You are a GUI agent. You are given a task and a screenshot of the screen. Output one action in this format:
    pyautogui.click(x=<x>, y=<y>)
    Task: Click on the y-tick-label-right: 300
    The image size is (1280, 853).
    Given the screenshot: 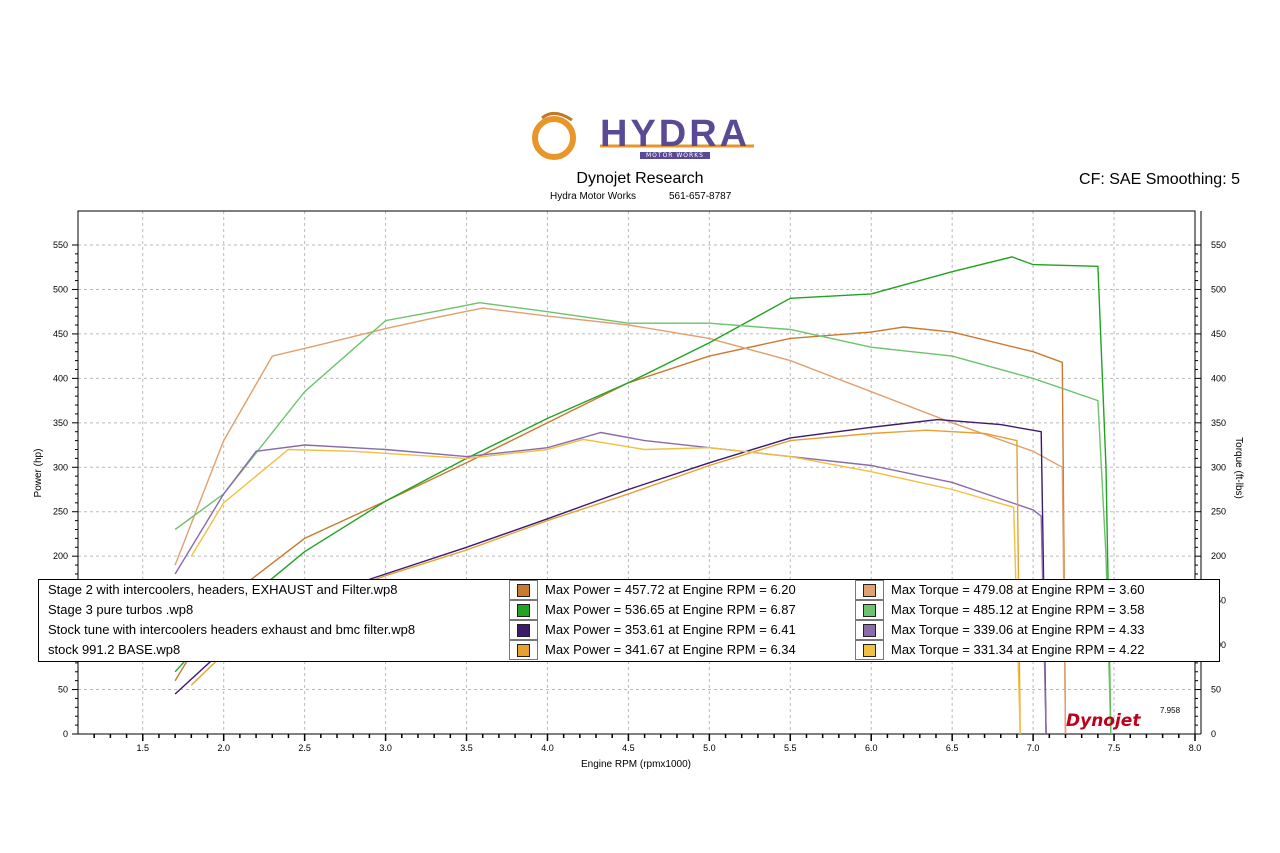 What is the action you would take?
    pyautogui.click(x=1218, y=467)
    